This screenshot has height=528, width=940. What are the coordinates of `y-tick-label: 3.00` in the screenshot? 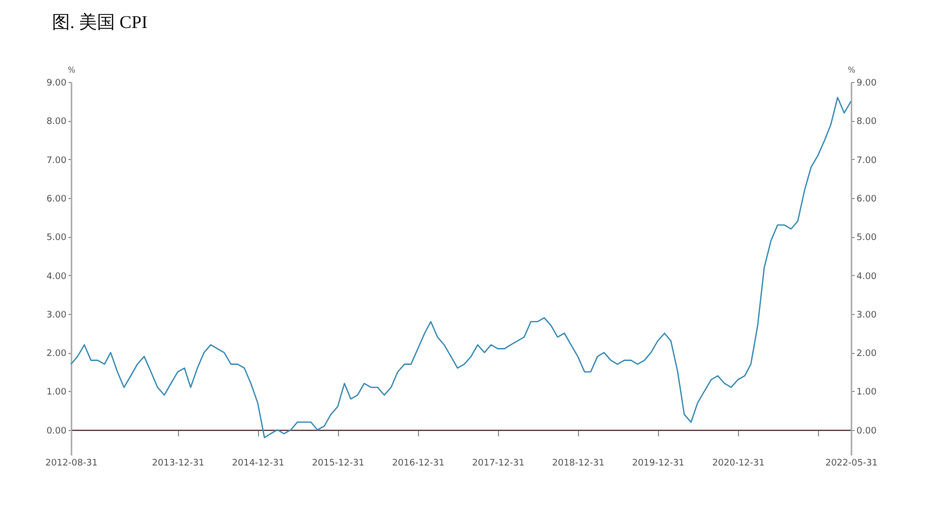 It's located at (56, 315).